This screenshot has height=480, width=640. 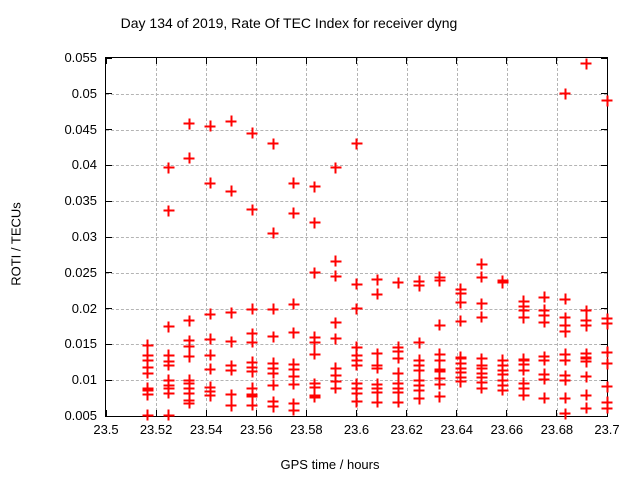 I want to click on y-tick-label: 0.015, so click(x=80, y=344).